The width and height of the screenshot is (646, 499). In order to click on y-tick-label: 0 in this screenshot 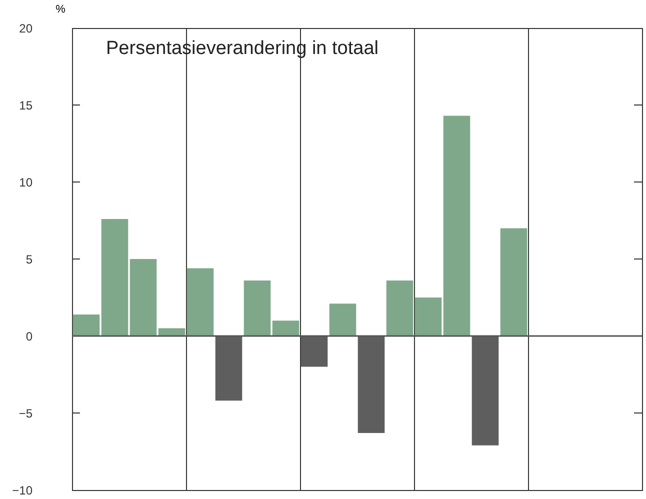, I will do `click(29, 337)`.